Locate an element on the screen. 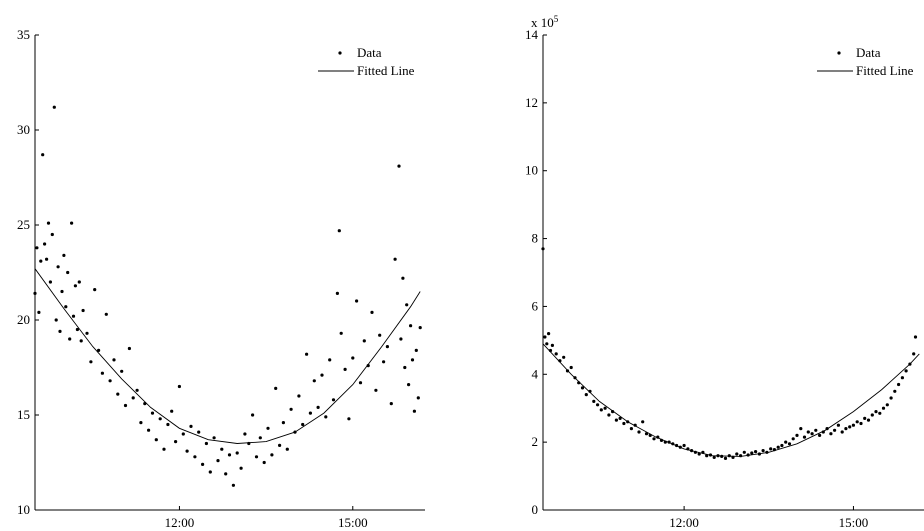 Image resolution: width=924 pixels, height=531 pixels. y-tick-label: 6 is located at coordinates (535, 305).